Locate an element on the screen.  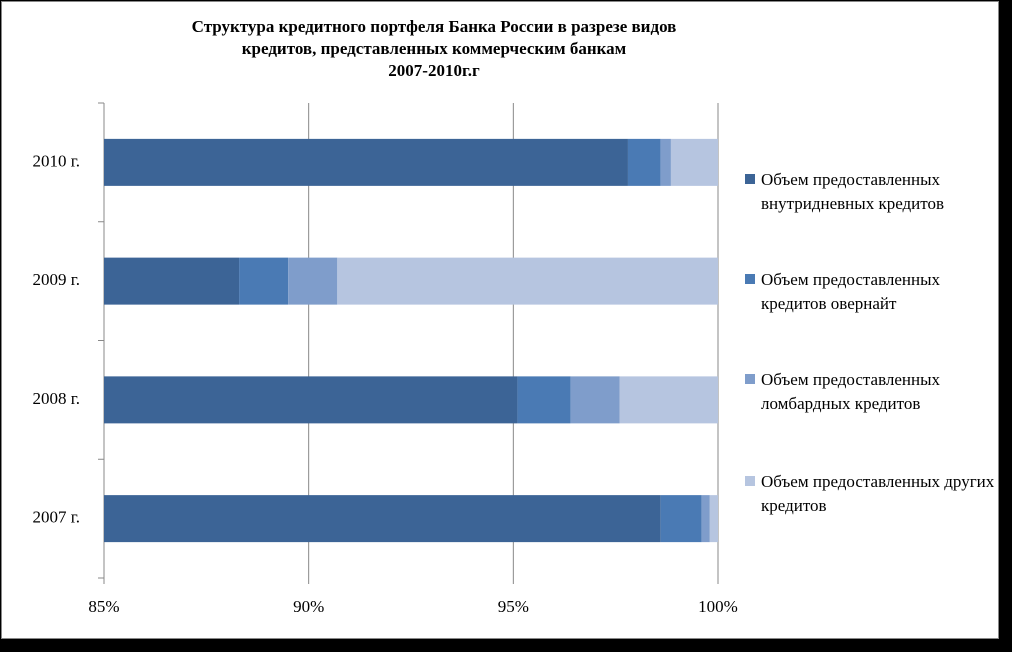
x-tick-label: 90% is located at coordinates (308, 606).